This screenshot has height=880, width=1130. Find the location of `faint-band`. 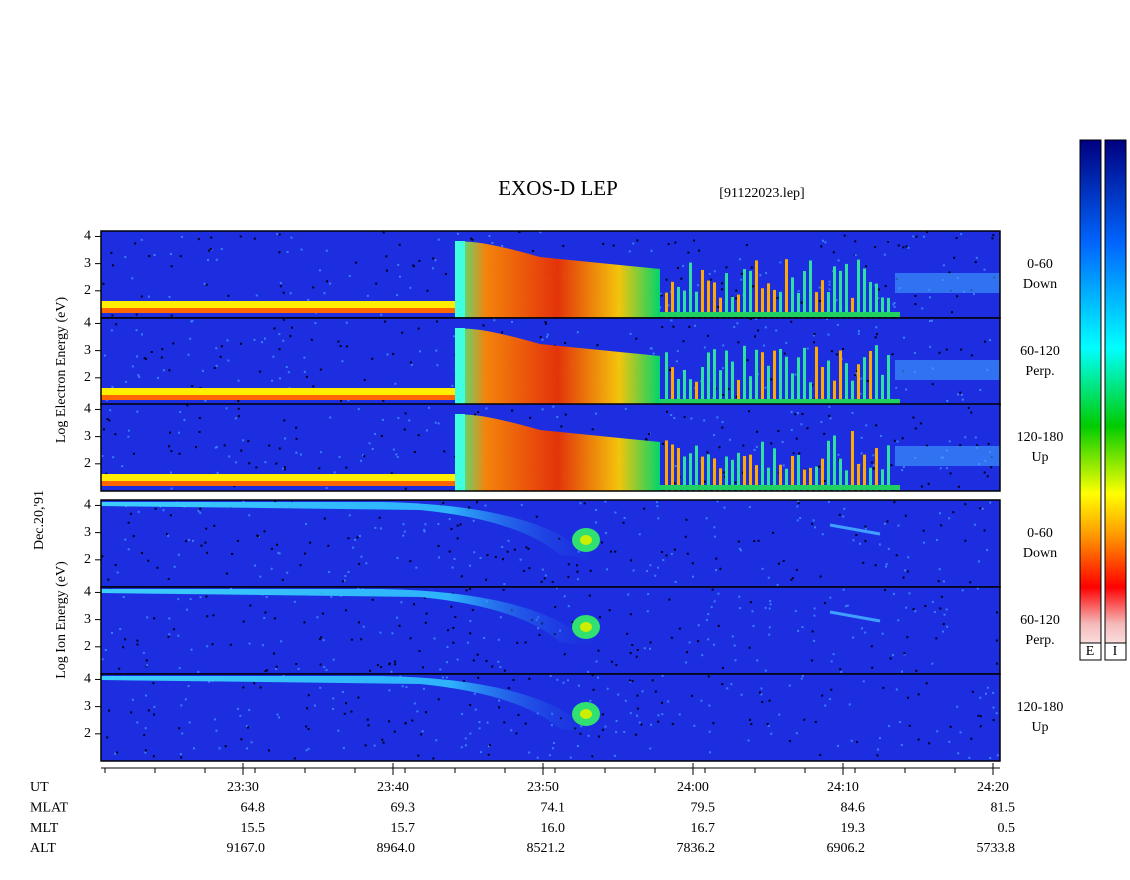

faint-band is located at coordinates (947, 283).